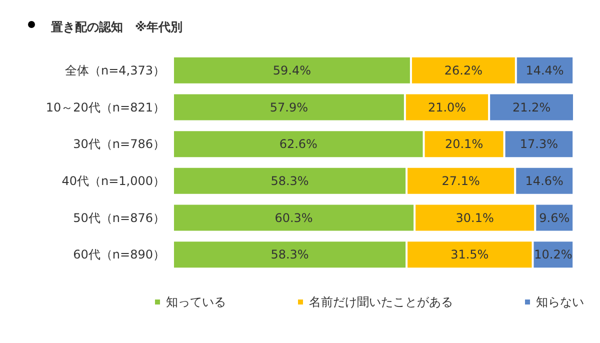 The image size is (600, 343). I want to click on legend-label: 名前だけ聞いたことがある, so click(381, 302).